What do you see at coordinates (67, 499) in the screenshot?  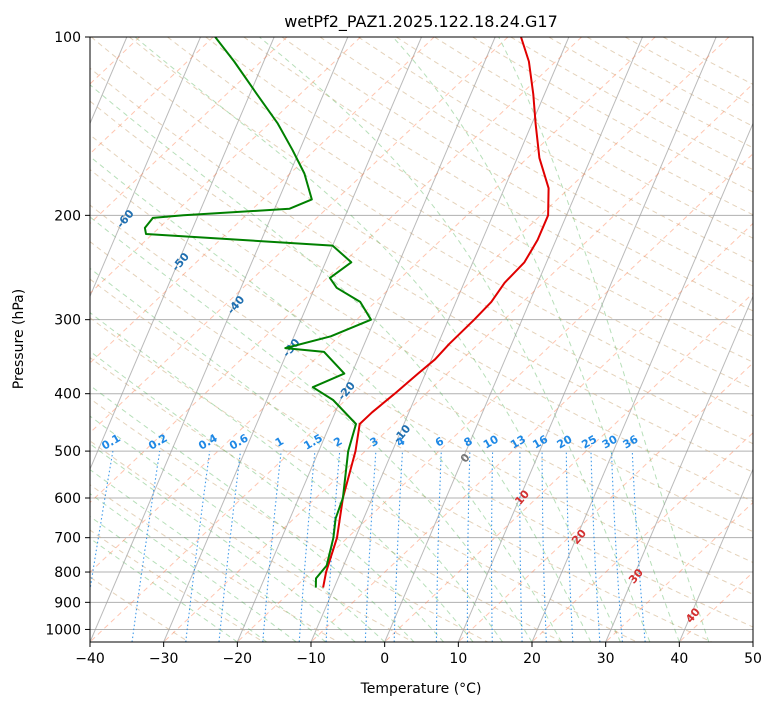 I see `y-tick-label: 600` at bounding box center [67, 499].